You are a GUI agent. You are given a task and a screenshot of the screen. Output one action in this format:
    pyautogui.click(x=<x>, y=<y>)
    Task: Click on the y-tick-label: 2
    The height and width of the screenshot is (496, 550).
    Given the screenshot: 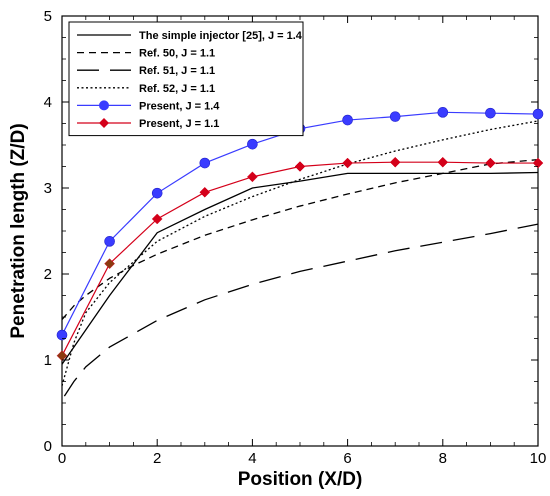 What is the action you would take?
    pyautogui.click(x=48, y=274)
    